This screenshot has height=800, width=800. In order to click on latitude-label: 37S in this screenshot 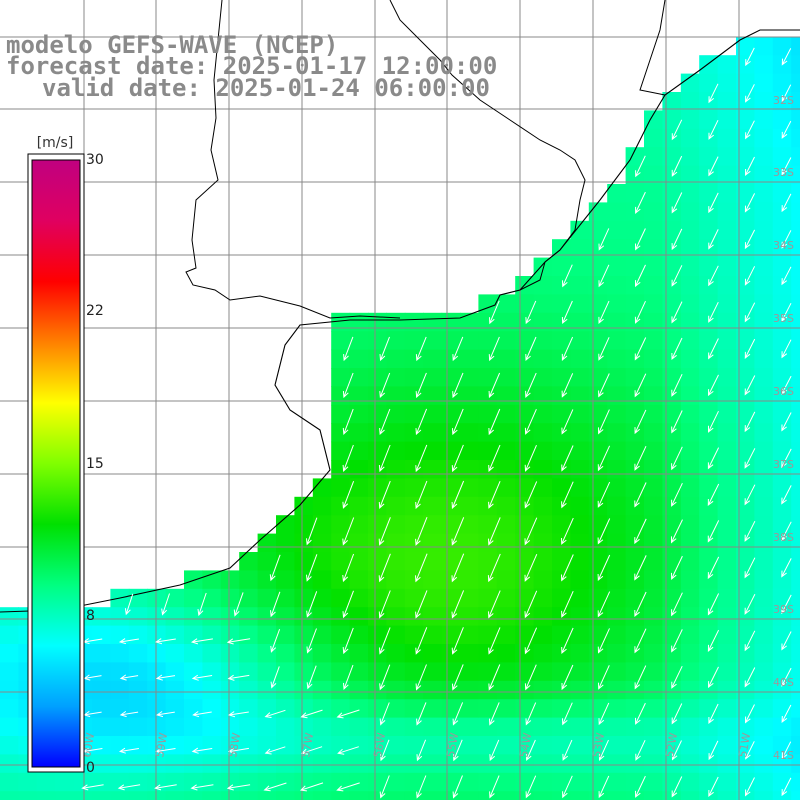, I will do `click(783, 464)`.